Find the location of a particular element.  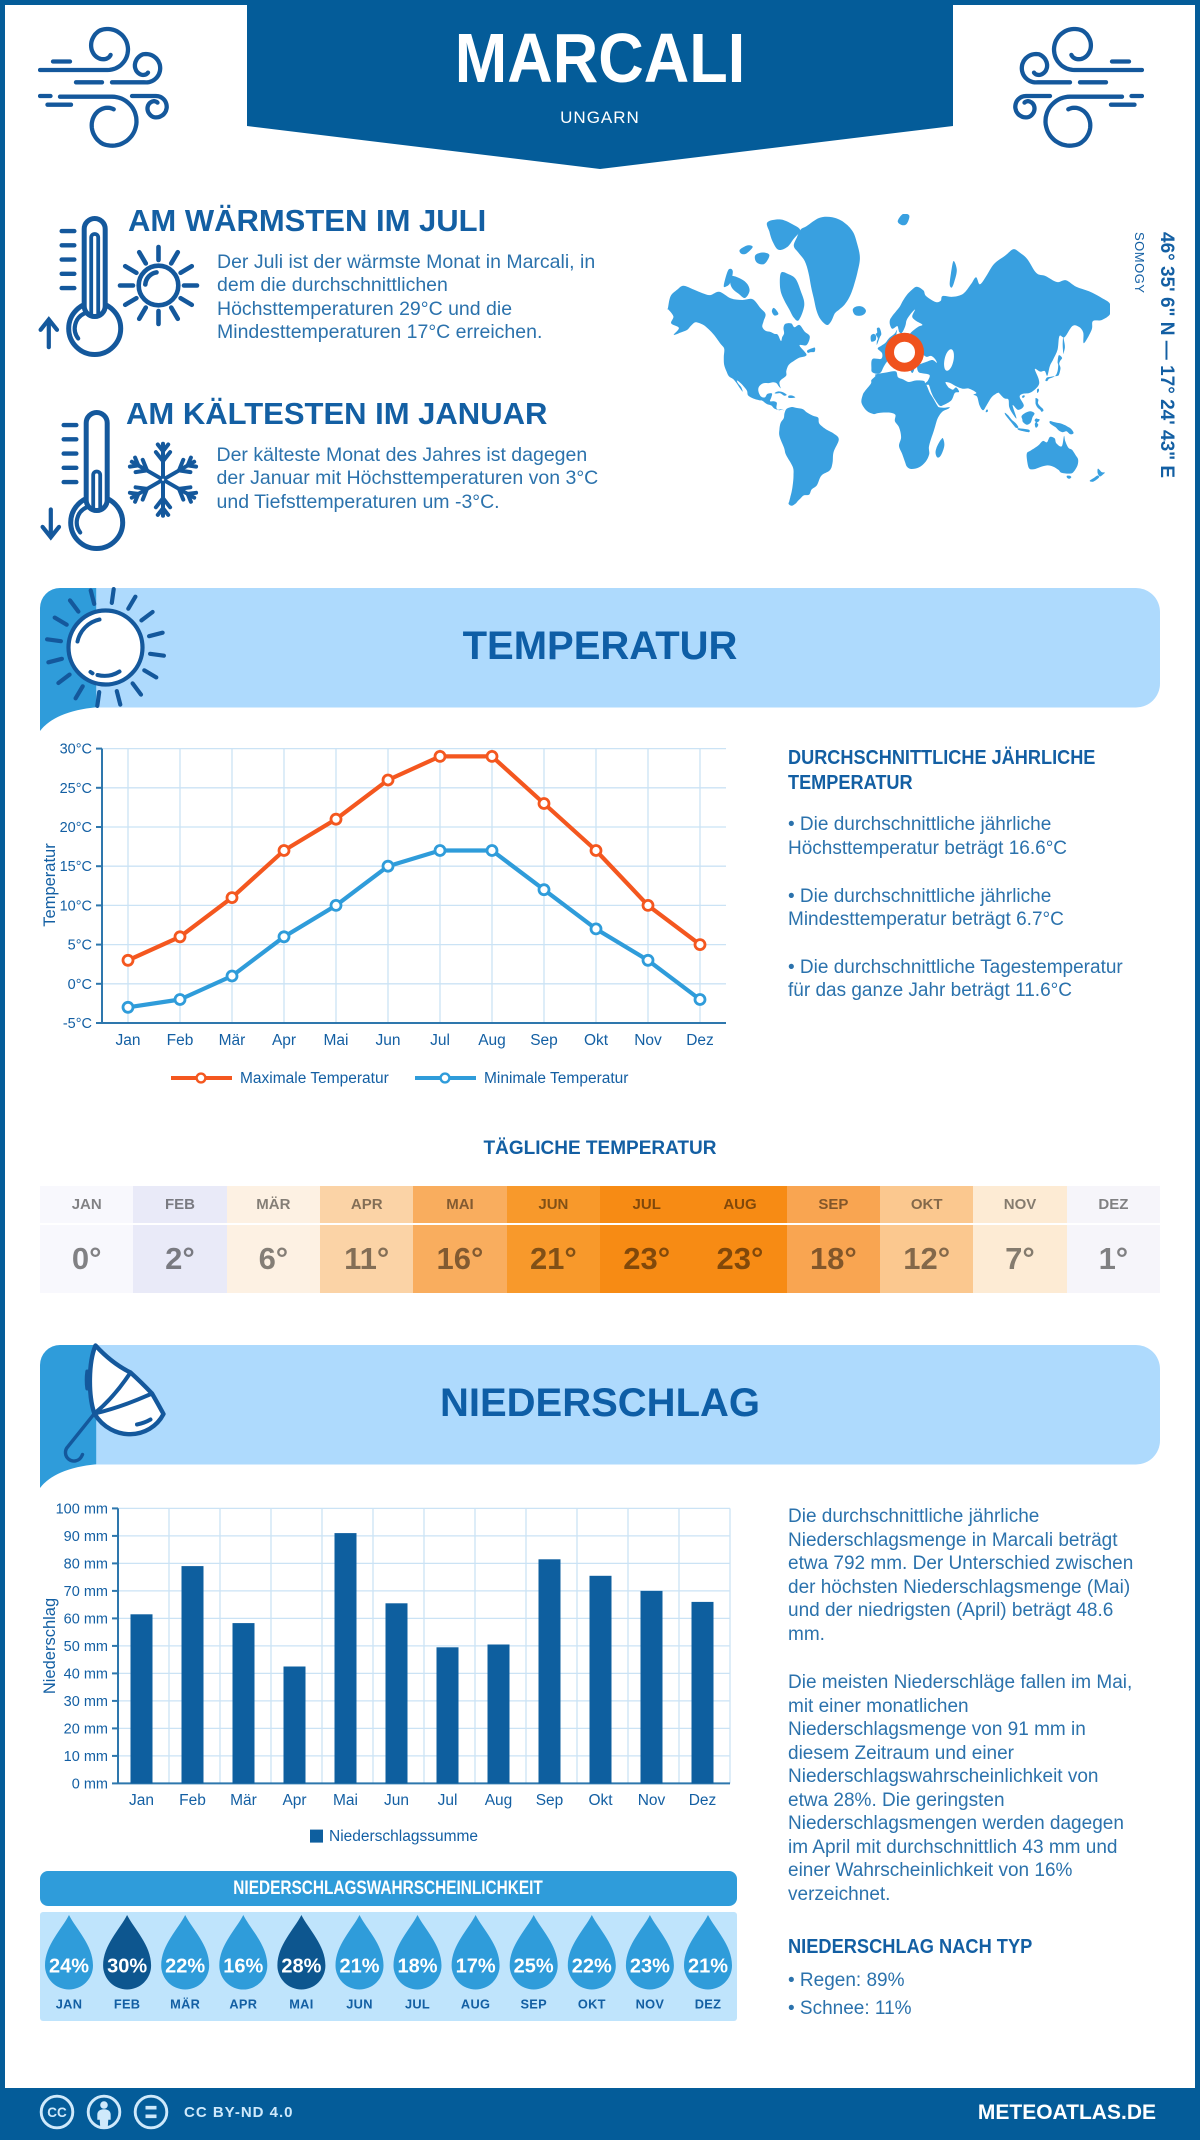

svg-text: Minimale Temperatur is located at coordinates (556, 1078).